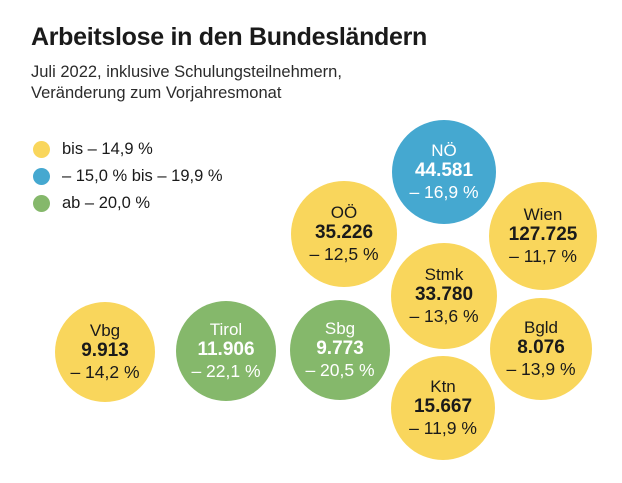 The width and height of the screenshot is (622, 483). I want to click on bubble-value: 8.076, so click(541, 348).